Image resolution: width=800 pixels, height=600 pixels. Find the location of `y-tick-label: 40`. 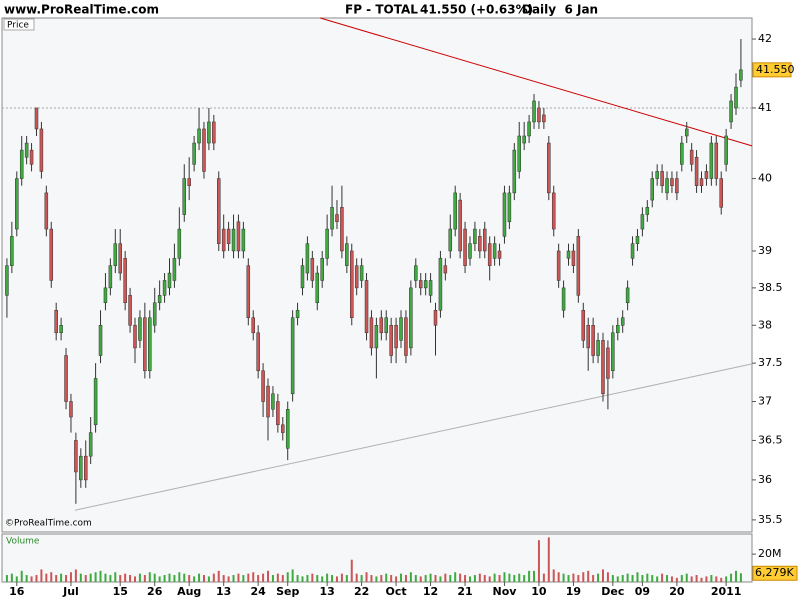

y-tick-label: 40 is located at coordinates (765, 178).